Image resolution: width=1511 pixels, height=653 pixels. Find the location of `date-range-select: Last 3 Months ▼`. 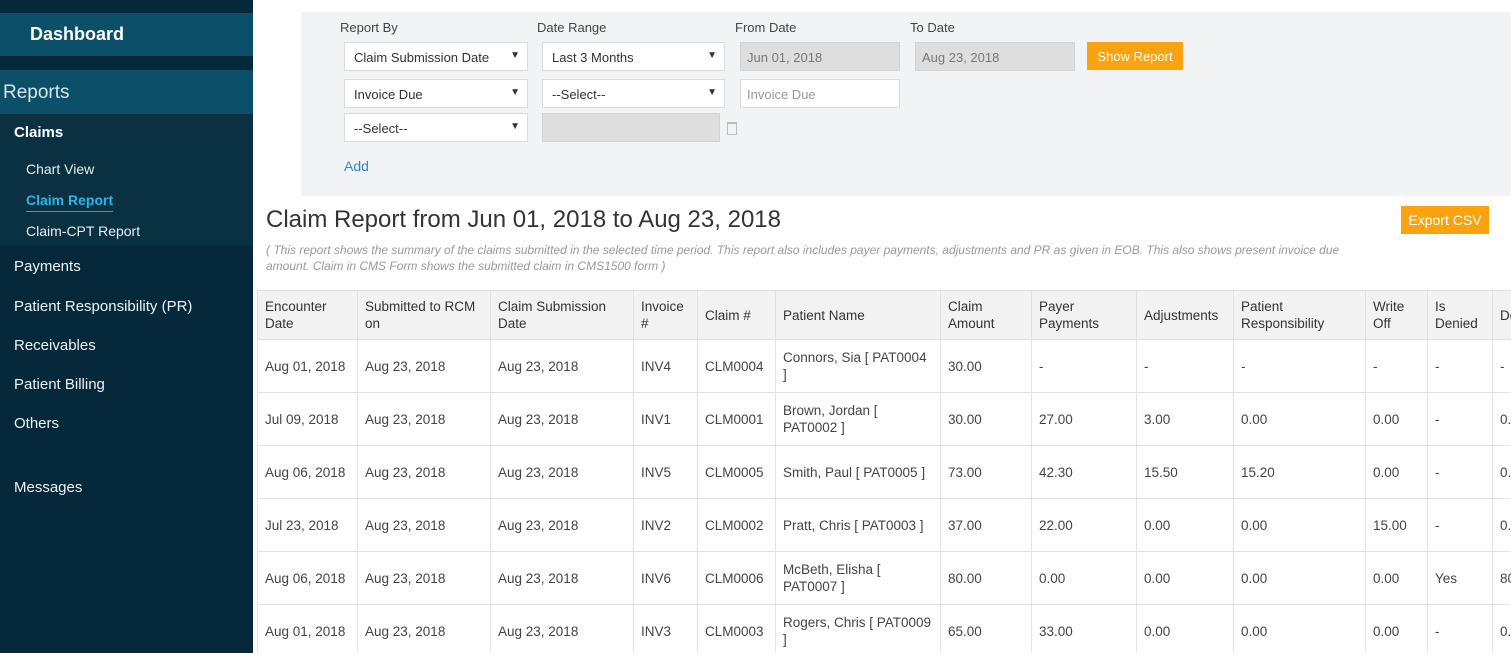

date-range-select: Last 3 Months ▼ is located at coordinates (633, 56).